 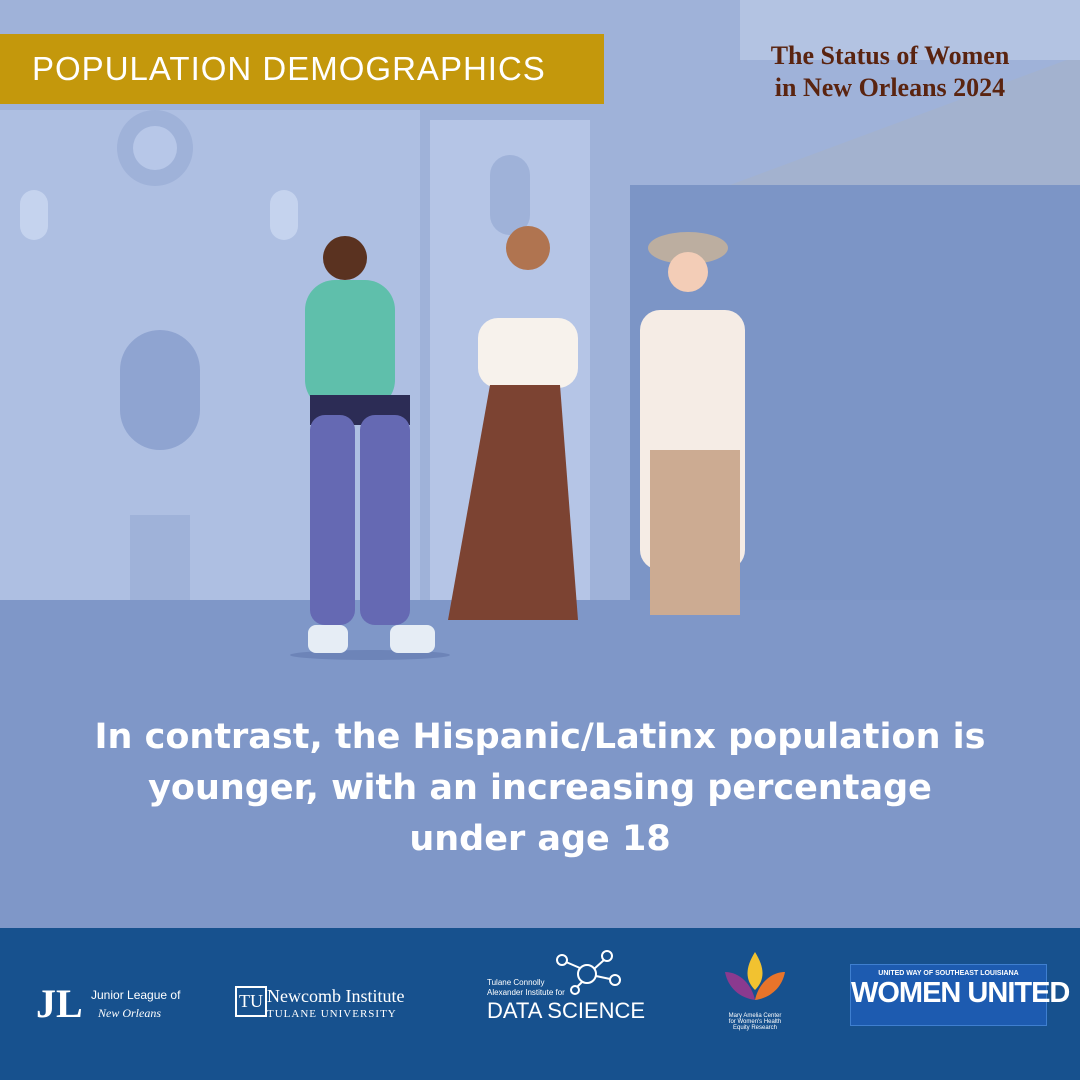 I want to click on message-line: younger, with an increasing percentage, so click(x=540, y=788).